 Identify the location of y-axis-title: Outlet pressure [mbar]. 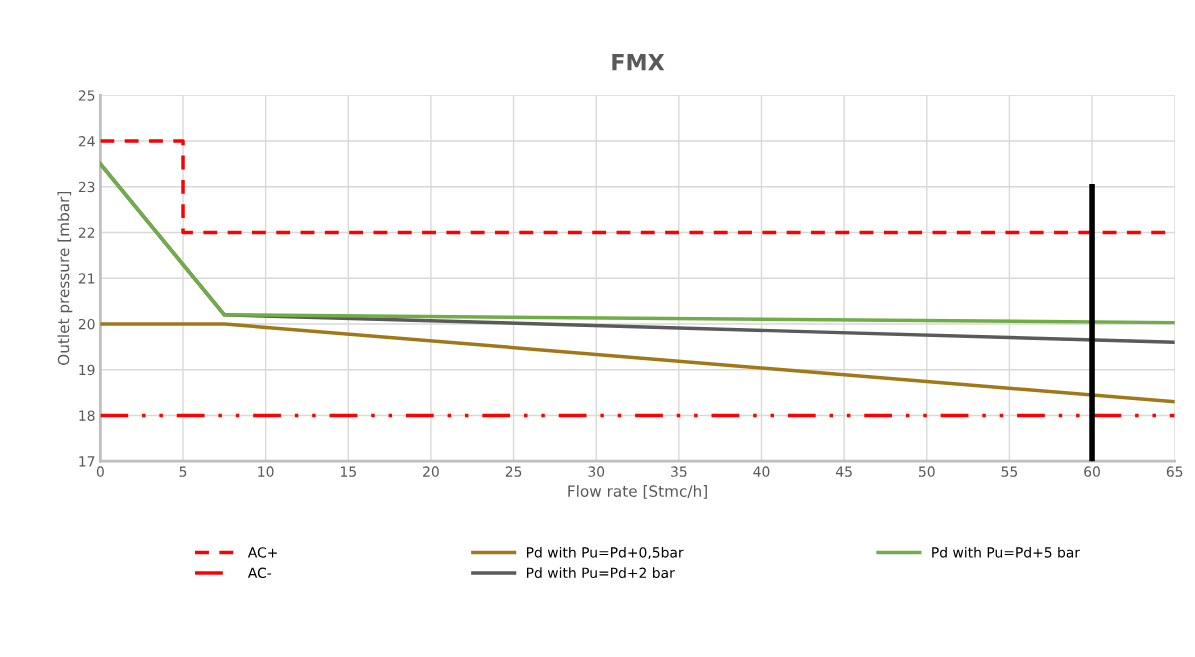
(65, 278).